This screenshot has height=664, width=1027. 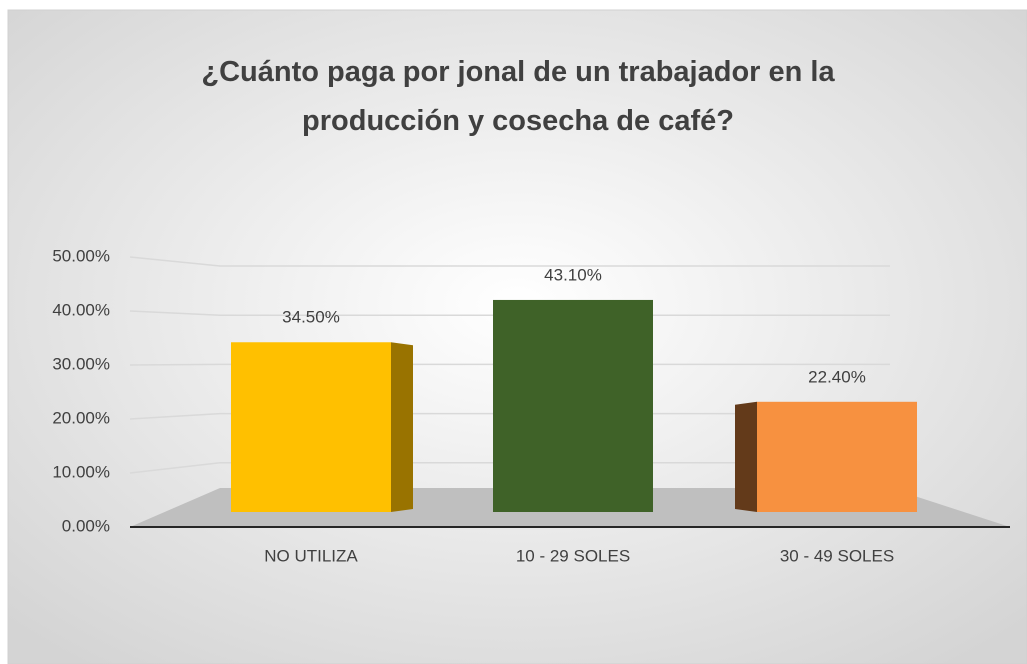 What do you see at coordinates (573, 274) in the screenshot?
I see `value-label: 43.10%` at bounding box center [573, 274].